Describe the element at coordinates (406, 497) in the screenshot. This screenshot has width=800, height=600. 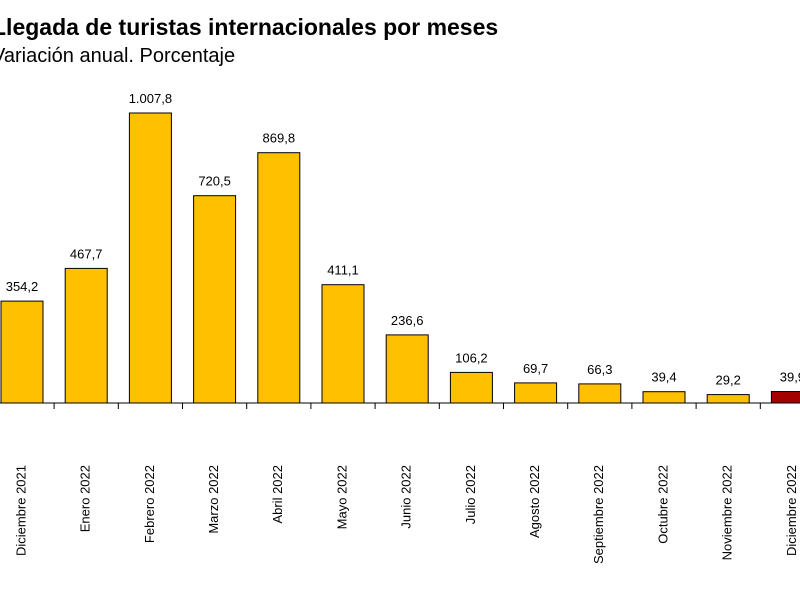
I see `x-tick-label: Junio 2022` at that location.